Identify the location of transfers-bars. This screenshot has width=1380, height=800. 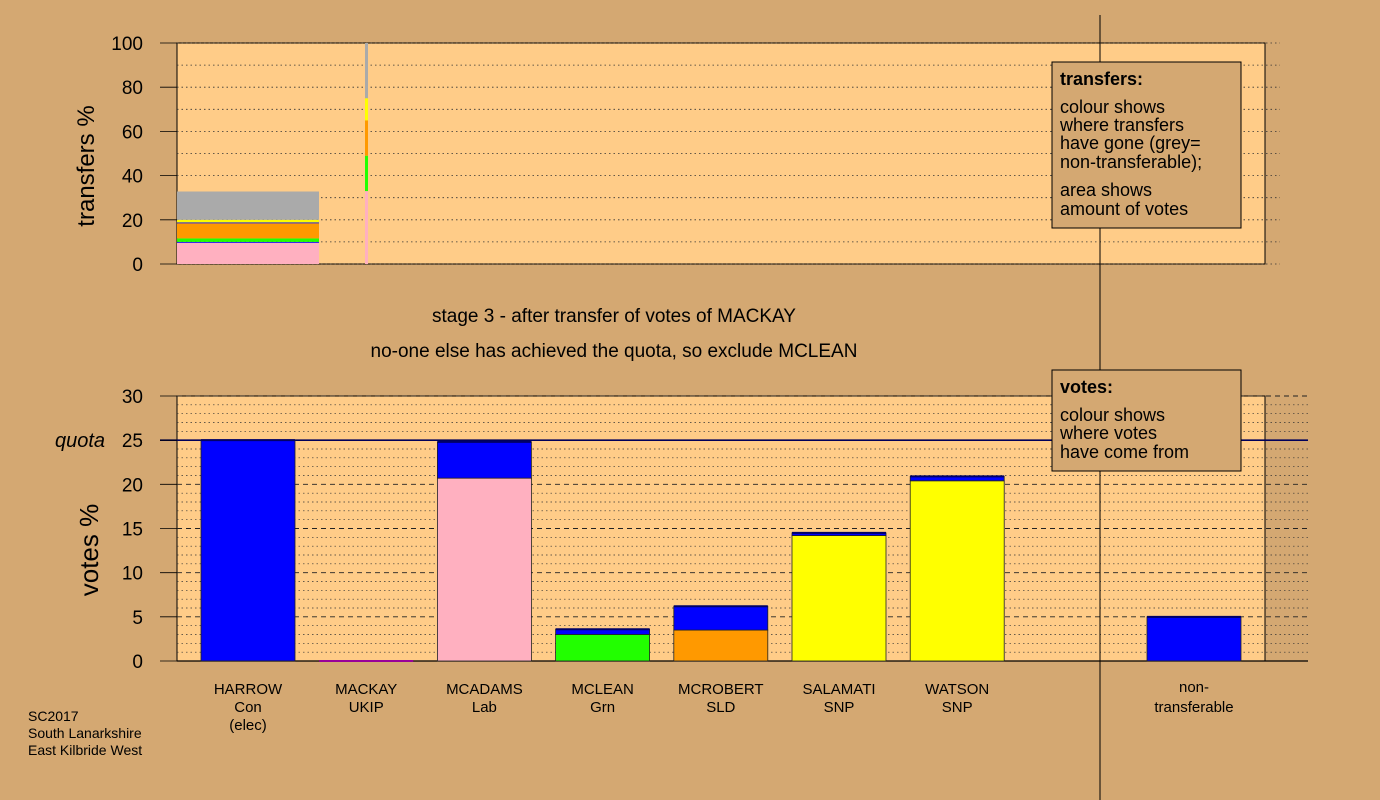
(272, 153).